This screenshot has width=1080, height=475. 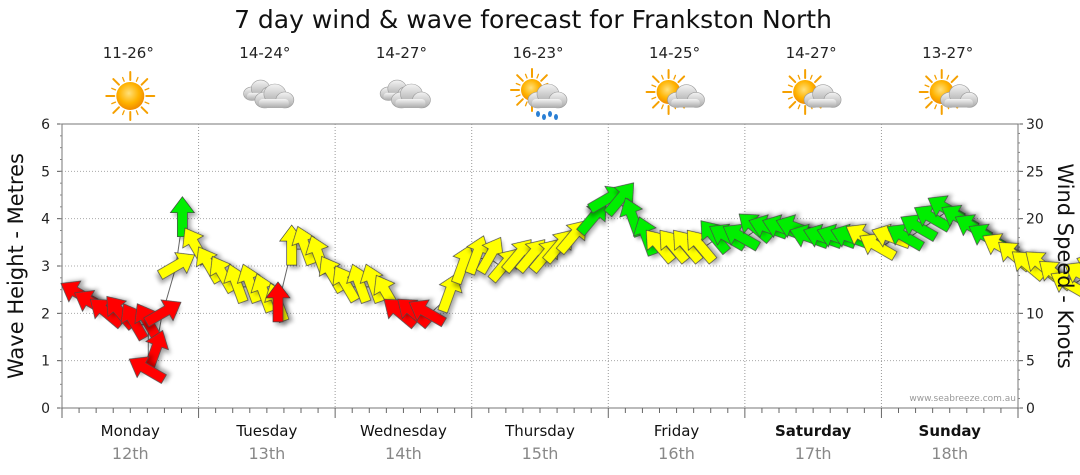 What do you see at coordinates (949, 453) in the screenshot?
I see `date-label: 18th` at bounding box center [949, 453].